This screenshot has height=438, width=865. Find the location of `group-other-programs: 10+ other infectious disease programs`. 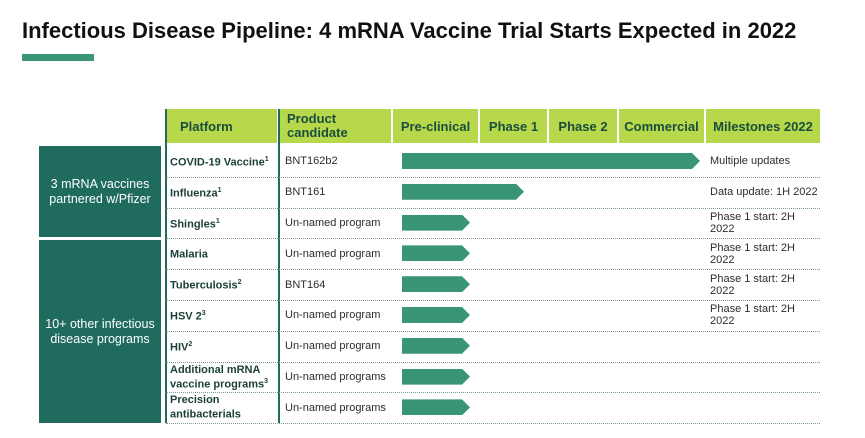

group-other-programs: 10+ other infectious disease programs is located at coordinates (100, 331).